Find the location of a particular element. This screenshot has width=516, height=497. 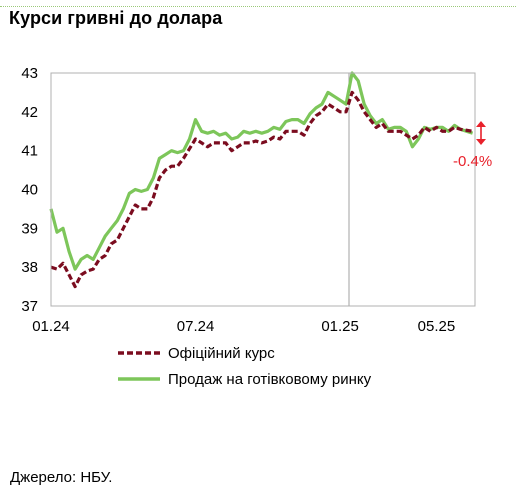

y-tick-label: 40 is located at coordinates (29, 190).